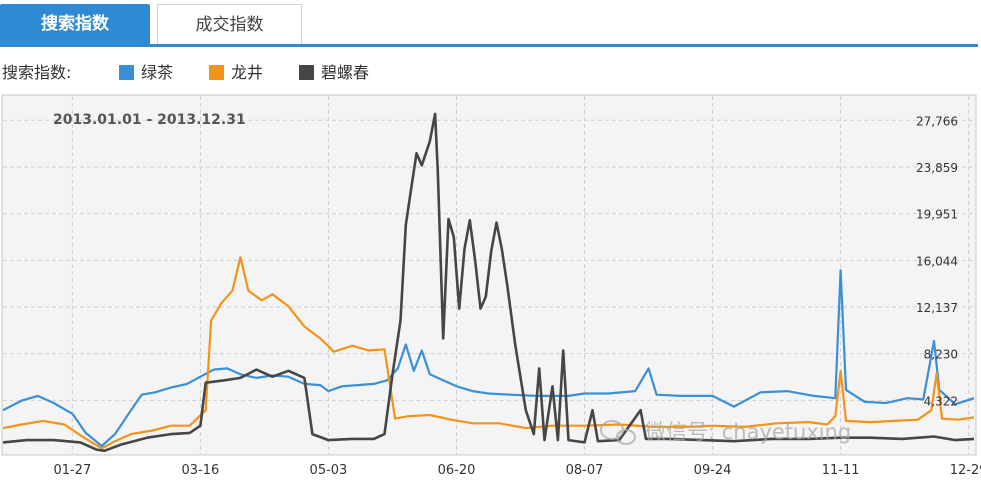 The width and height of the screenshot is (981, 481). What do you see at coordinates (216, 72) in the screenshot?
I see `legend-swatch-longjing` at bounding box center [216, 72].